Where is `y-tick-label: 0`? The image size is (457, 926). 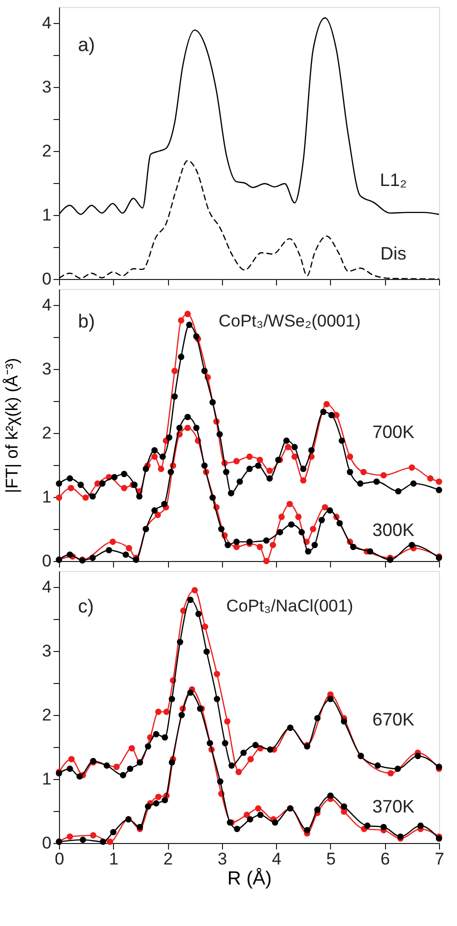
y-tick-label: 0 is located at coordinates (47, 561).